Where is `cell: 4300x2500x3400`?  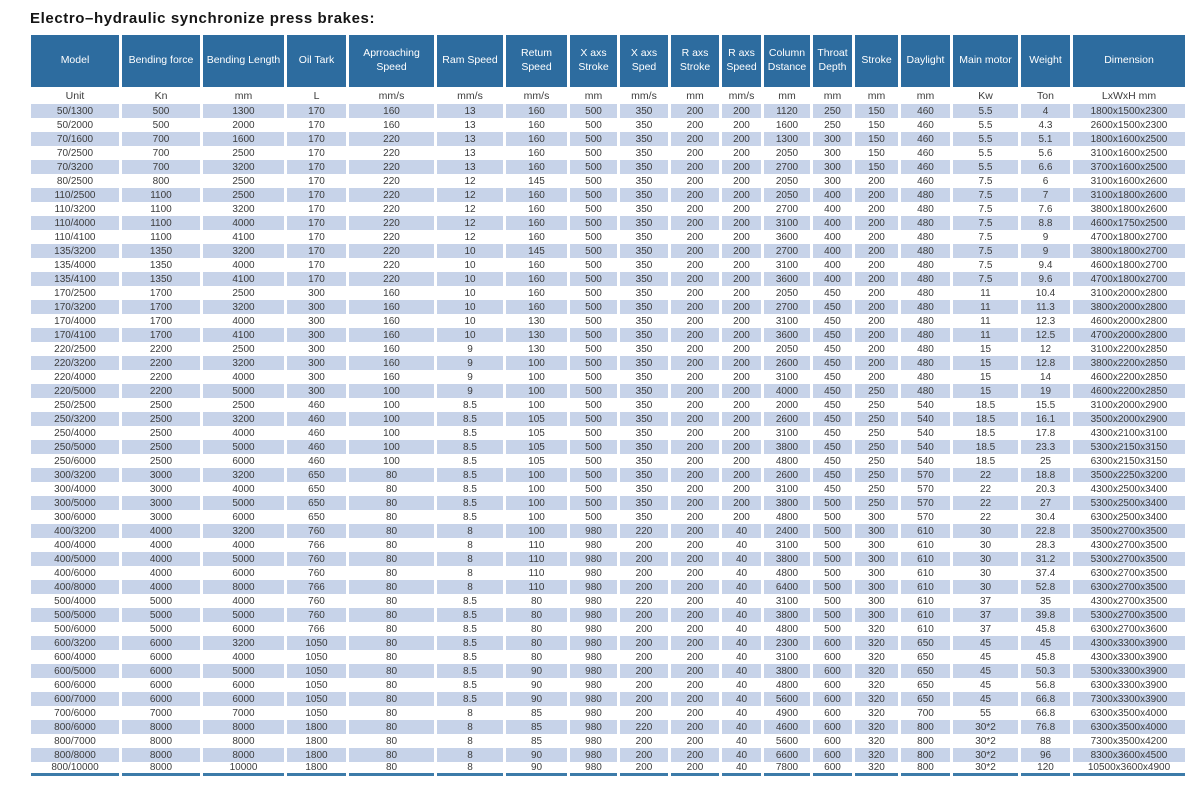 cell: 4300x2500x3400 is located at coordinates (1129, 489).